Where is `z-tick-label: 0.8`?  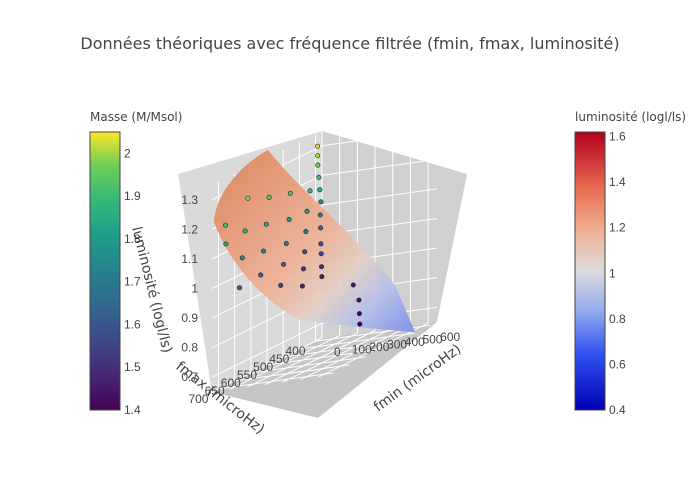 z-tick-label: 0.8 is located at coordinates (189, 348).